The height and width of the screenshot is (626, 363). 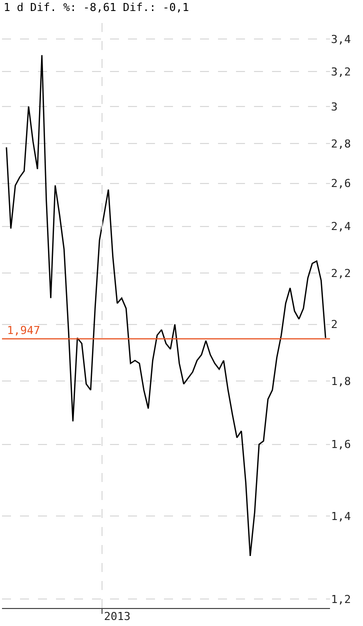 I want to click on ref-line-label: 1,947, so click(x=23, y=330).